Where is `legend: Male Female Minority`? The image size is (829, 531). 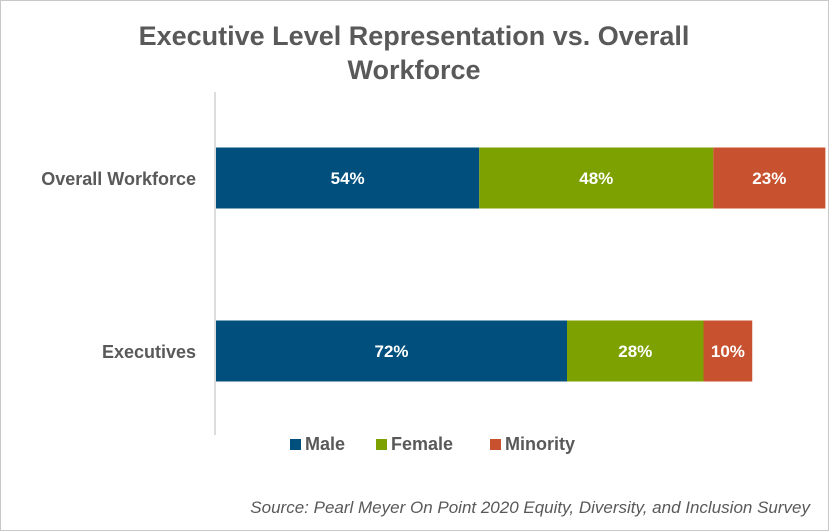 legend: Male Female Minority is located at coordinates (432, 444).